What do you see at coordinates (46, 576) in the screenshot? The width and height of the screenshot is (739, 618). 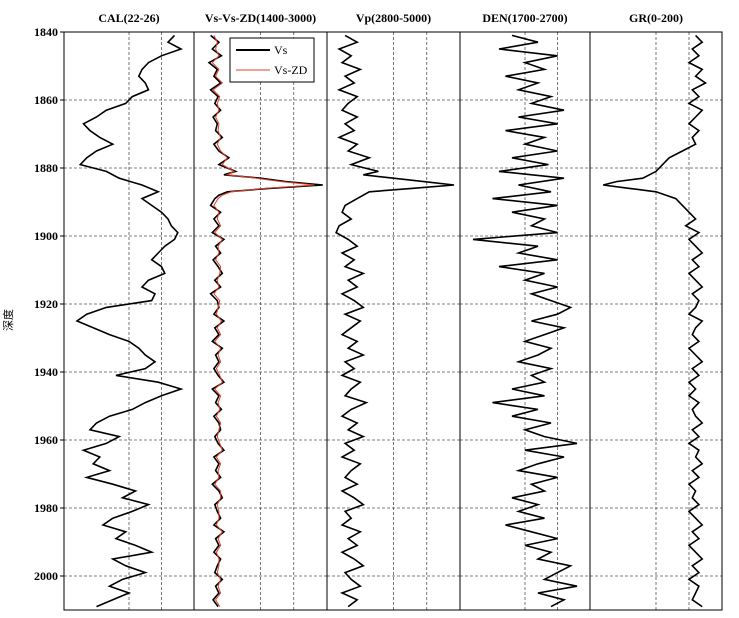 I see `y-tick-label: 2000` at bounding box center [46, 576].